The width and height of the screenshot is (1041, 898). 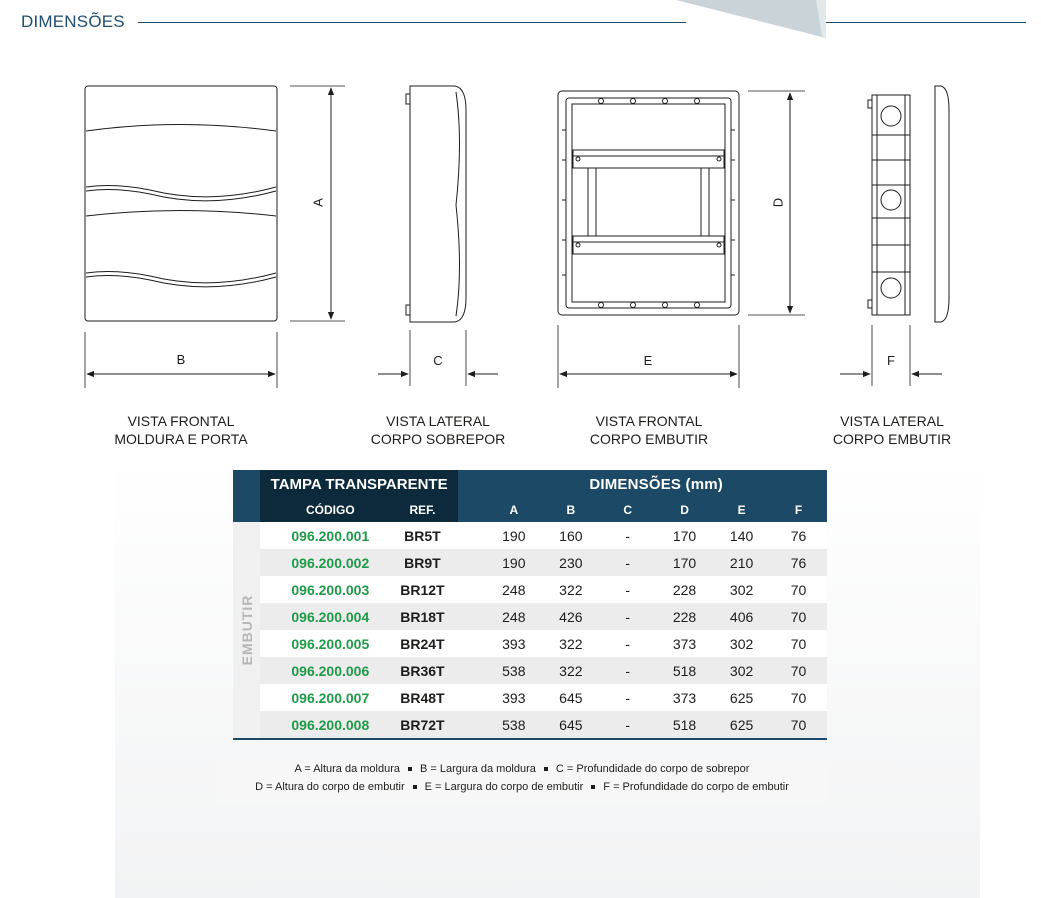 What do you see at coordinates (330, 510) in the screenshot?
I see `column-header-code: CÓDIGO` at bounding box center [330, 510].